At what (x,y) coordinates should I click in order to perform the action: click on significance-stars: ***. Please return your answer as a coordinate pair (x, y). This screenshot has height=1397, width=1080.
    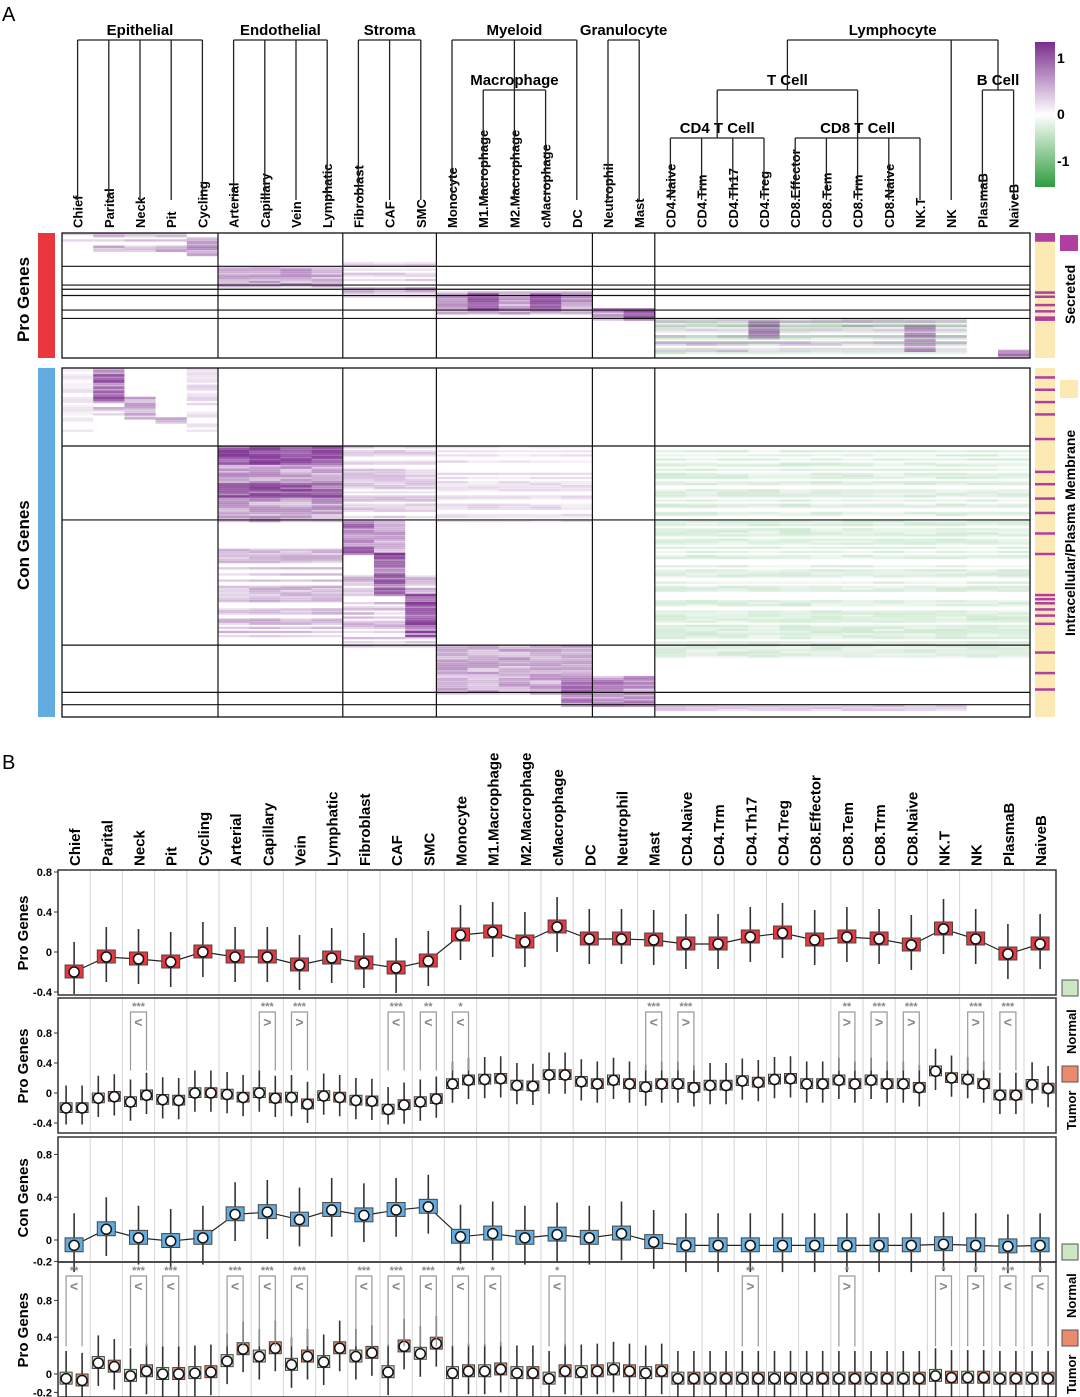
    Looking at the image, I should click on (397, 1271).